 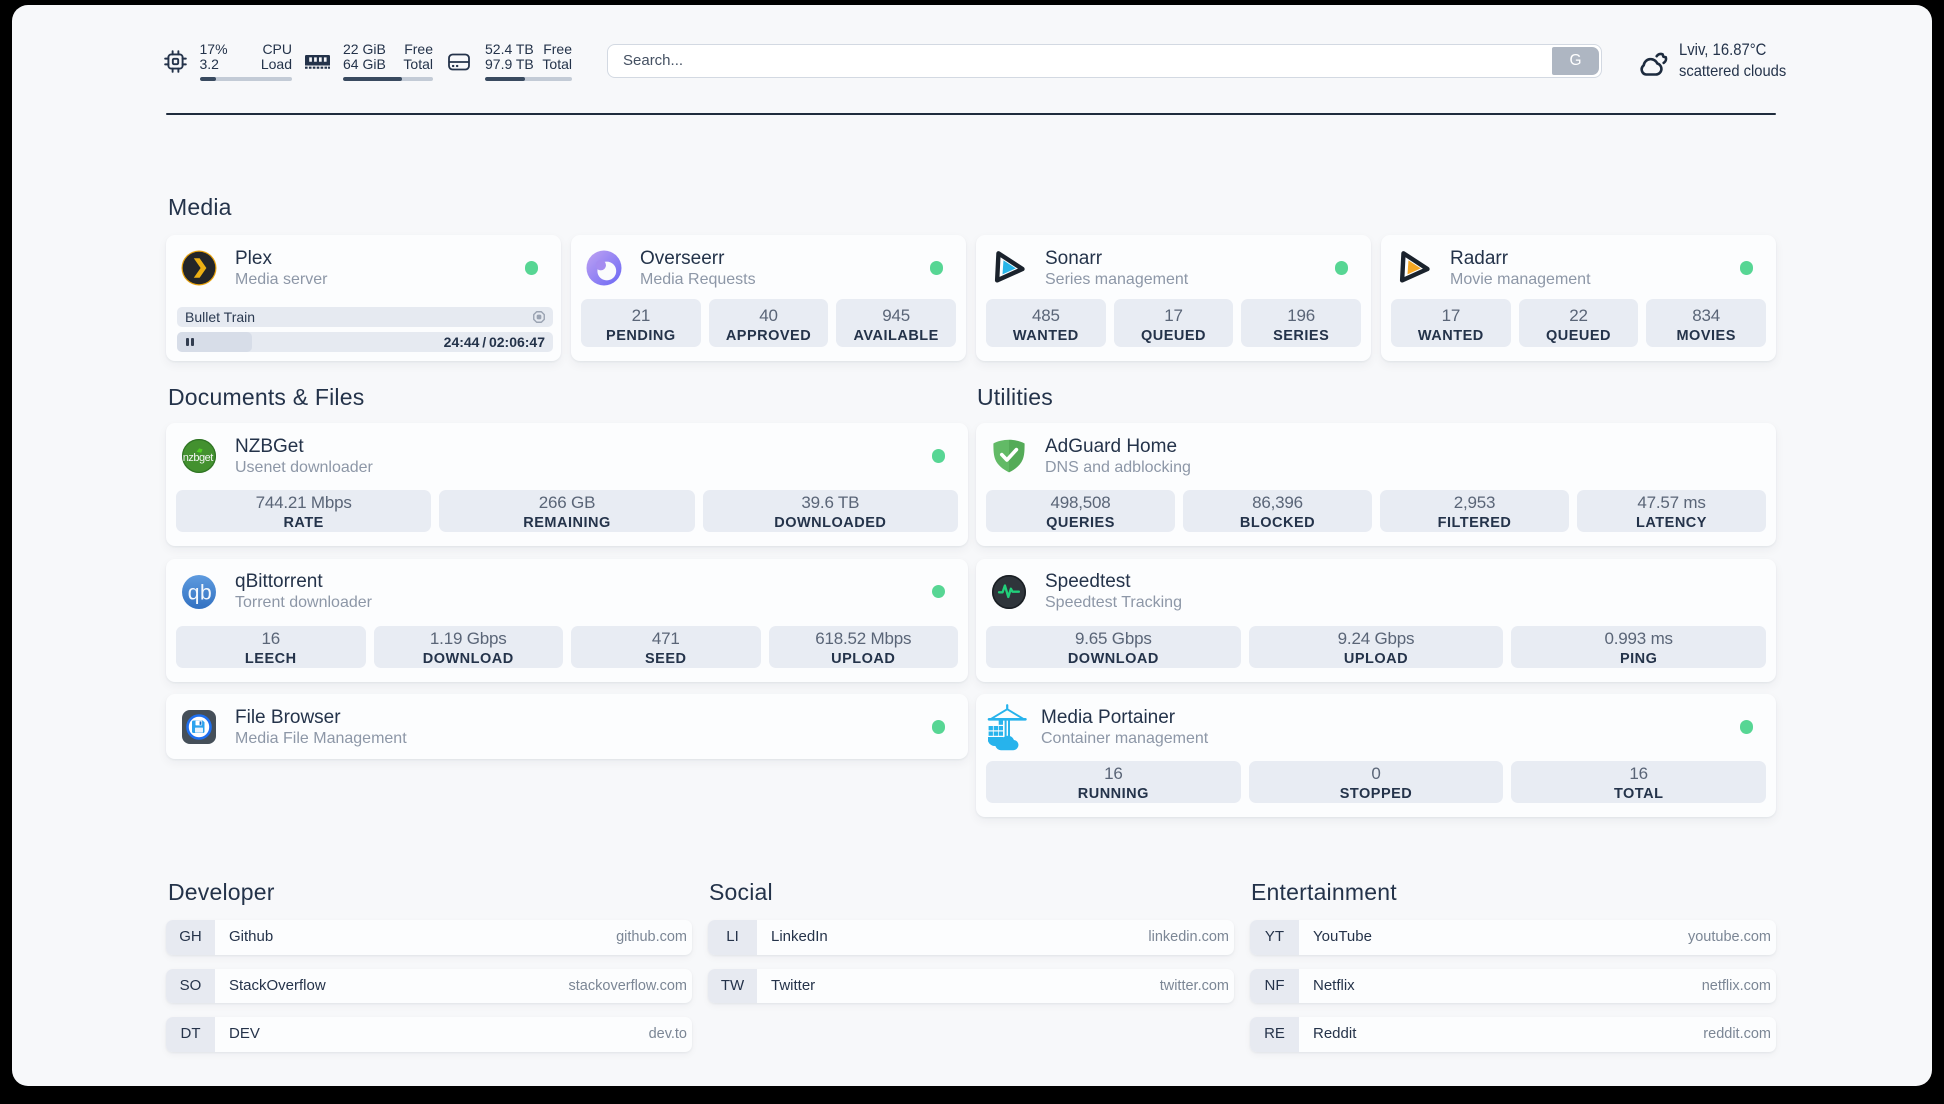 What do you see at coordinates (200, 592) in the screenshot?
I see `svg-text: qb` at bounding box center [200, 592].